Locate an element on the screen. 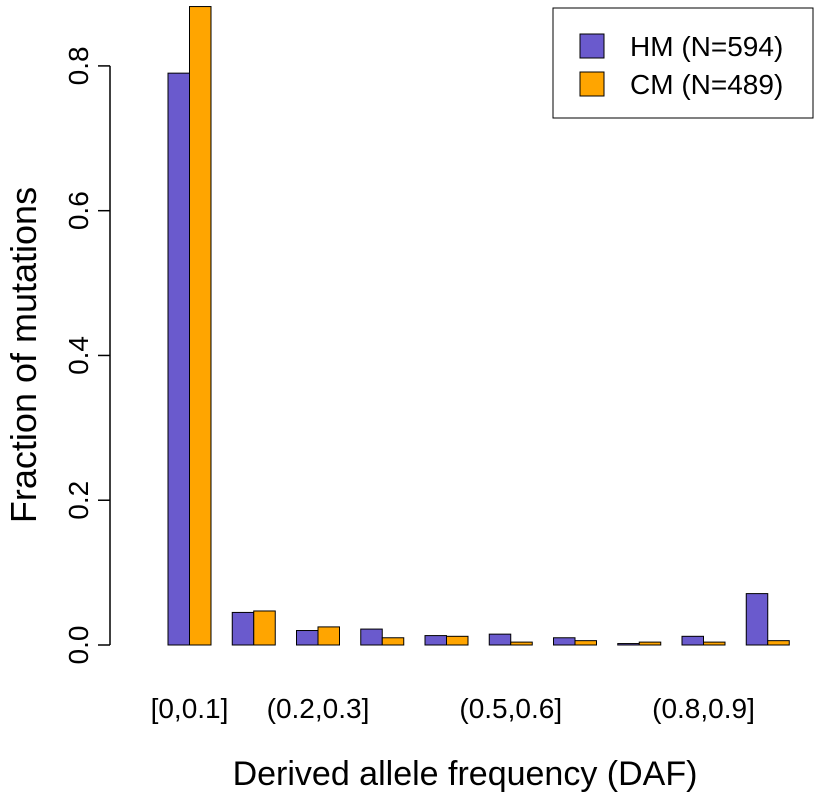 The image size is (823, 800). legend-label-hm: HM (N=594) is located at coordinates (706, 46).